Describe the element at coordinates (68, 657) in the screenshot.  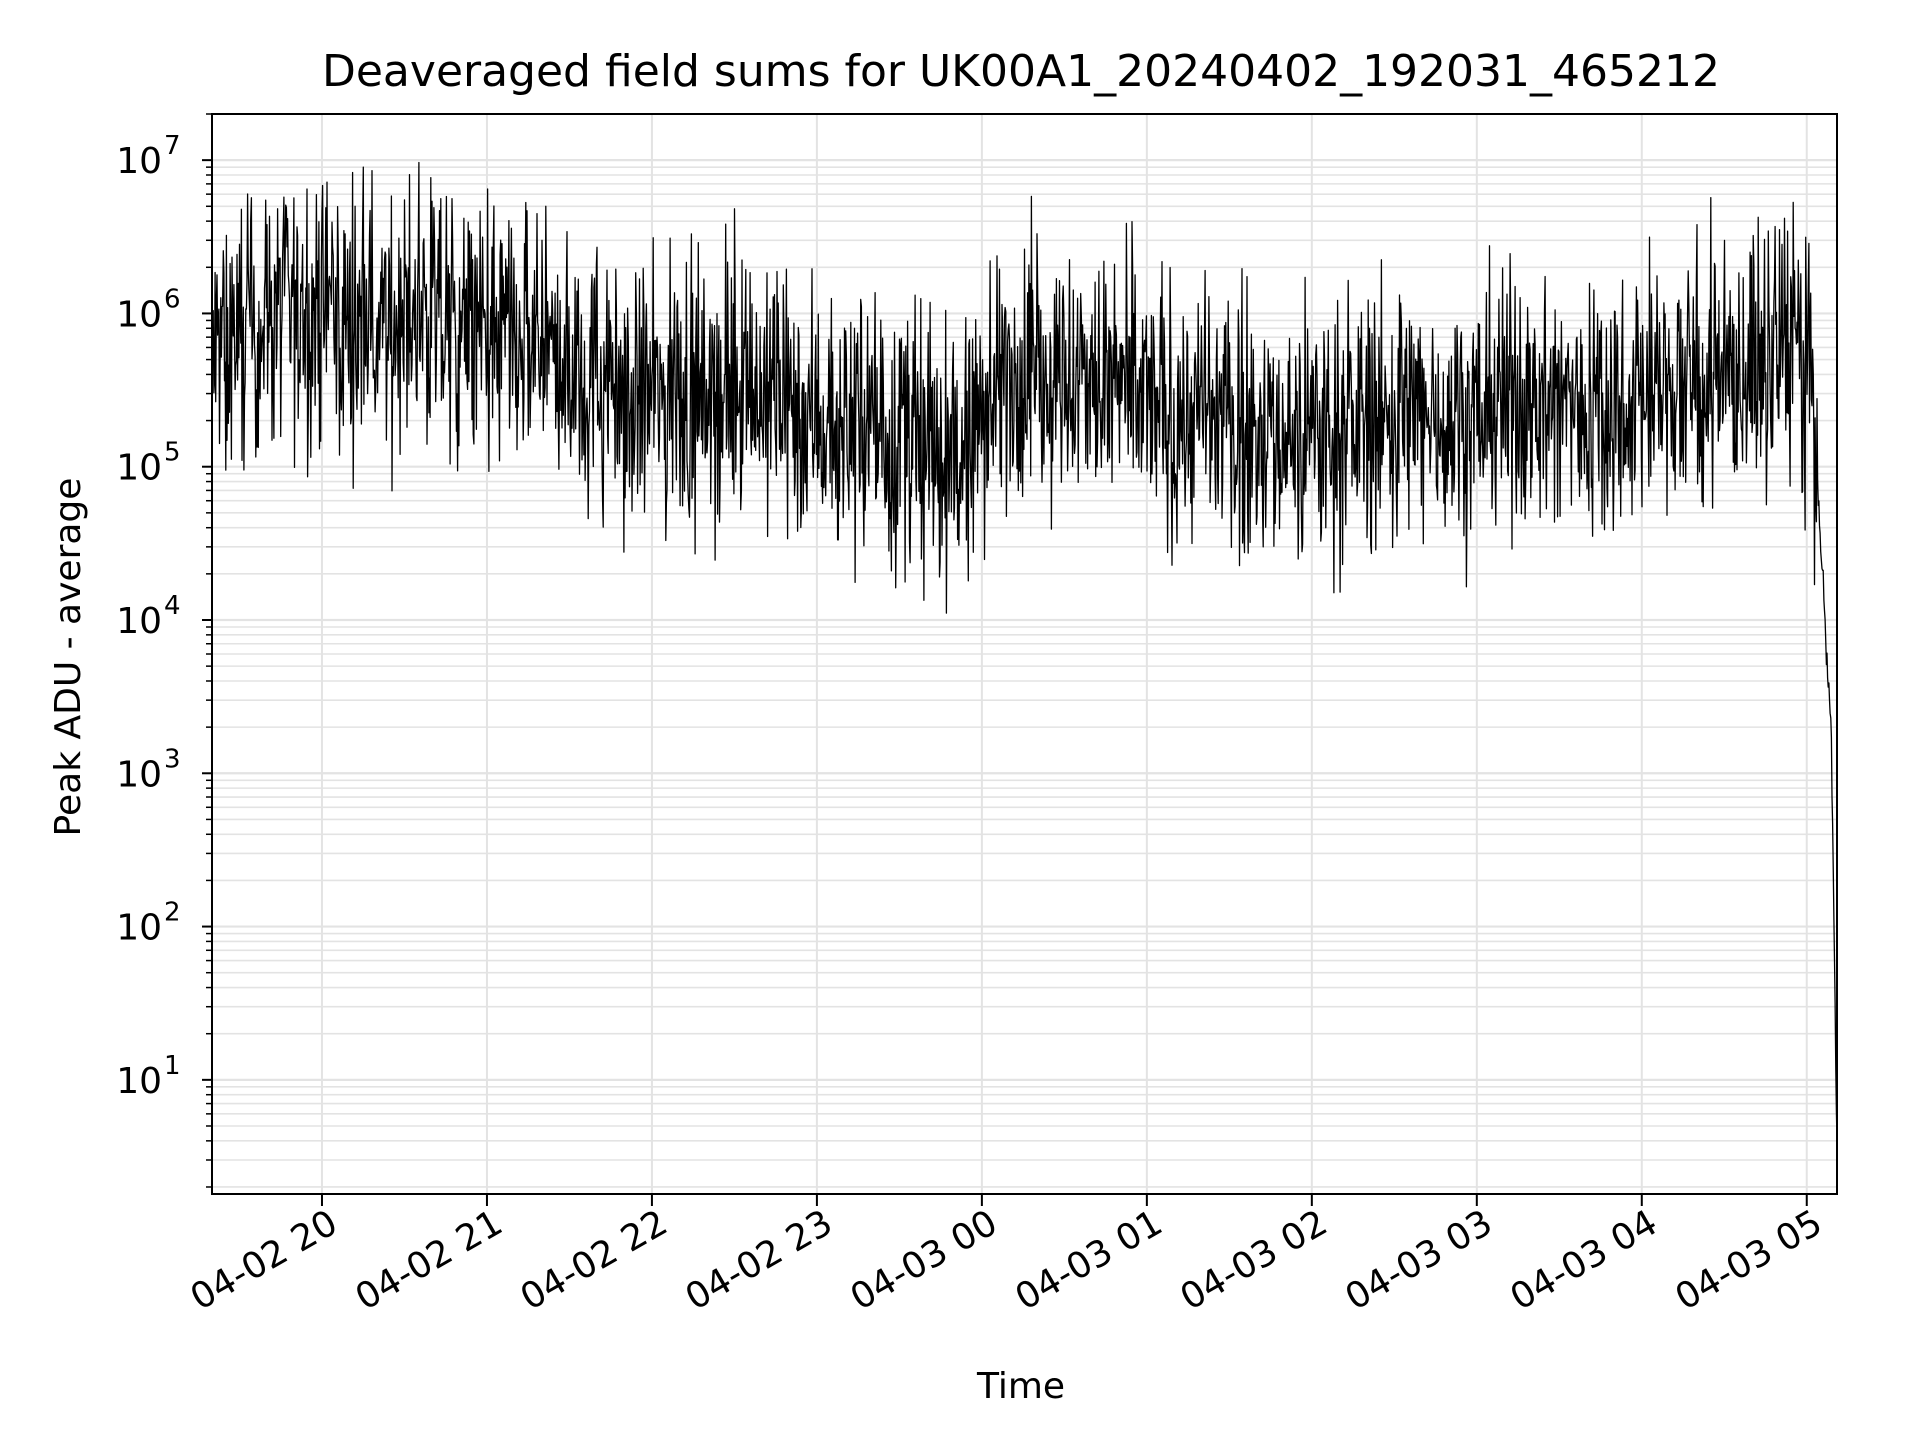
I see `y-axis-label: Peak ADU - average` at that location.